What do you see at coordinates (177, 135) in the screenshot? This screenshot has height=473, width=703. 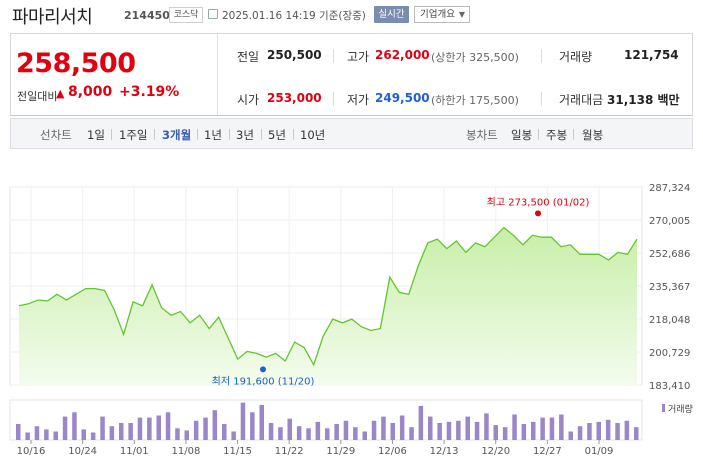 I see `period-3m: 3개월` at bounding box center [177, 135].